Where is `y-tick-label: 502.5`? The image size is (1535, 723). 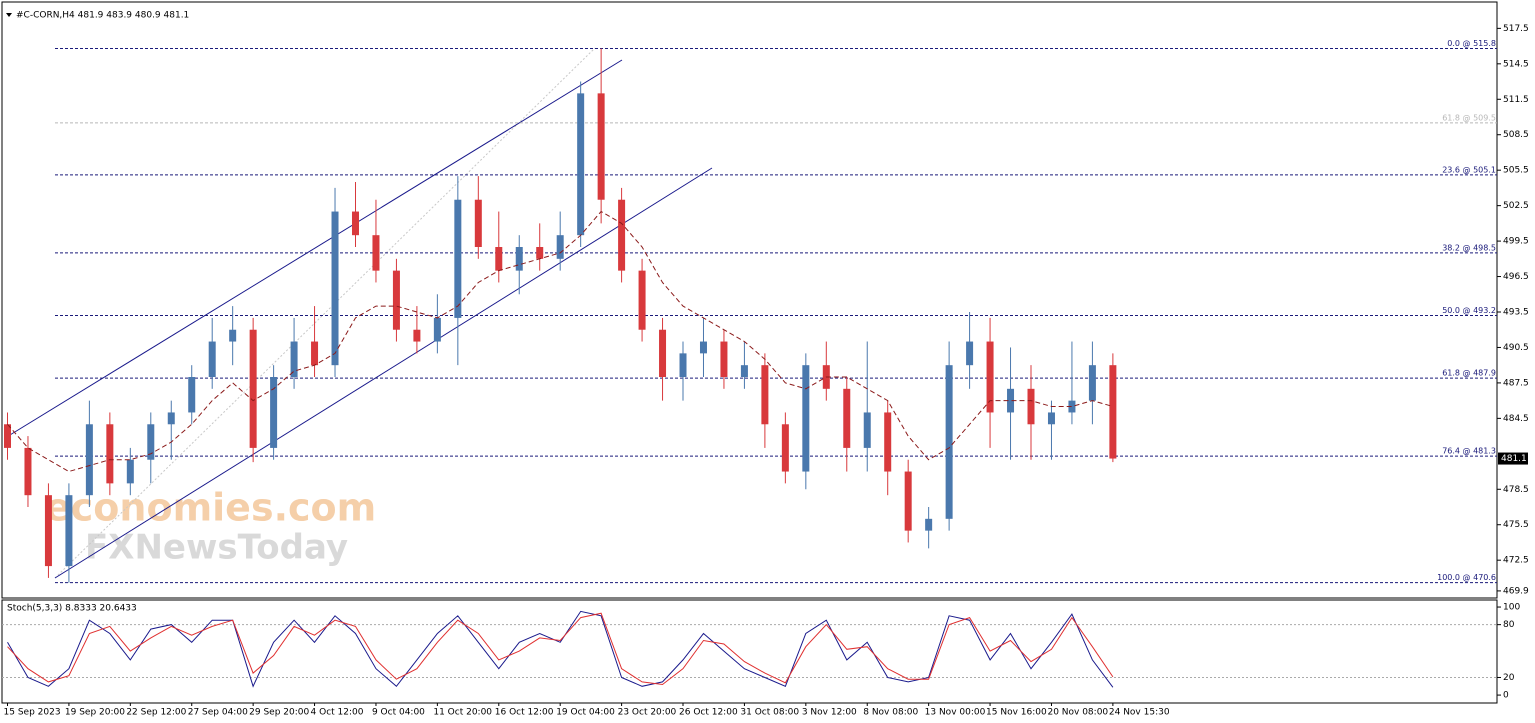
y-tick-label: 502.5 is located at coordinates (1516, 206).